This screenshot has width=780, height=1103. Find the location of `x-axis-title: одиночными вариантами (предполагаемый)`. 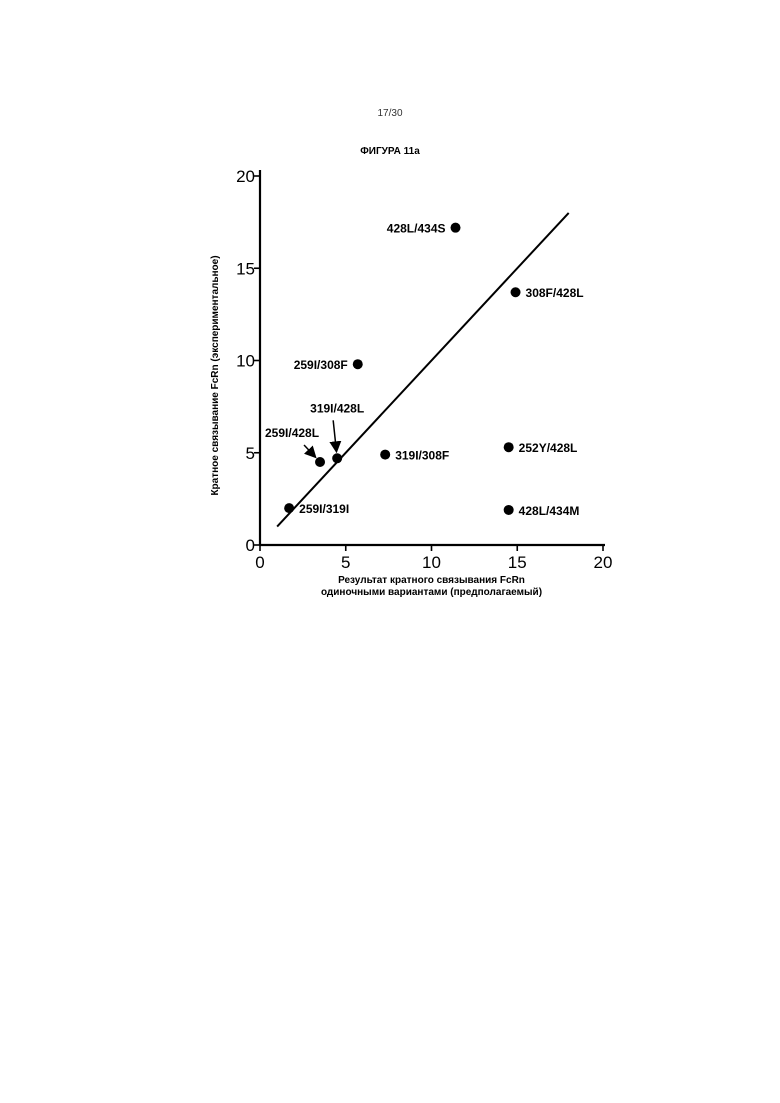

x-axis-title: одиночными вариантами (предполагаемый) is located at coordinates (431, 592).